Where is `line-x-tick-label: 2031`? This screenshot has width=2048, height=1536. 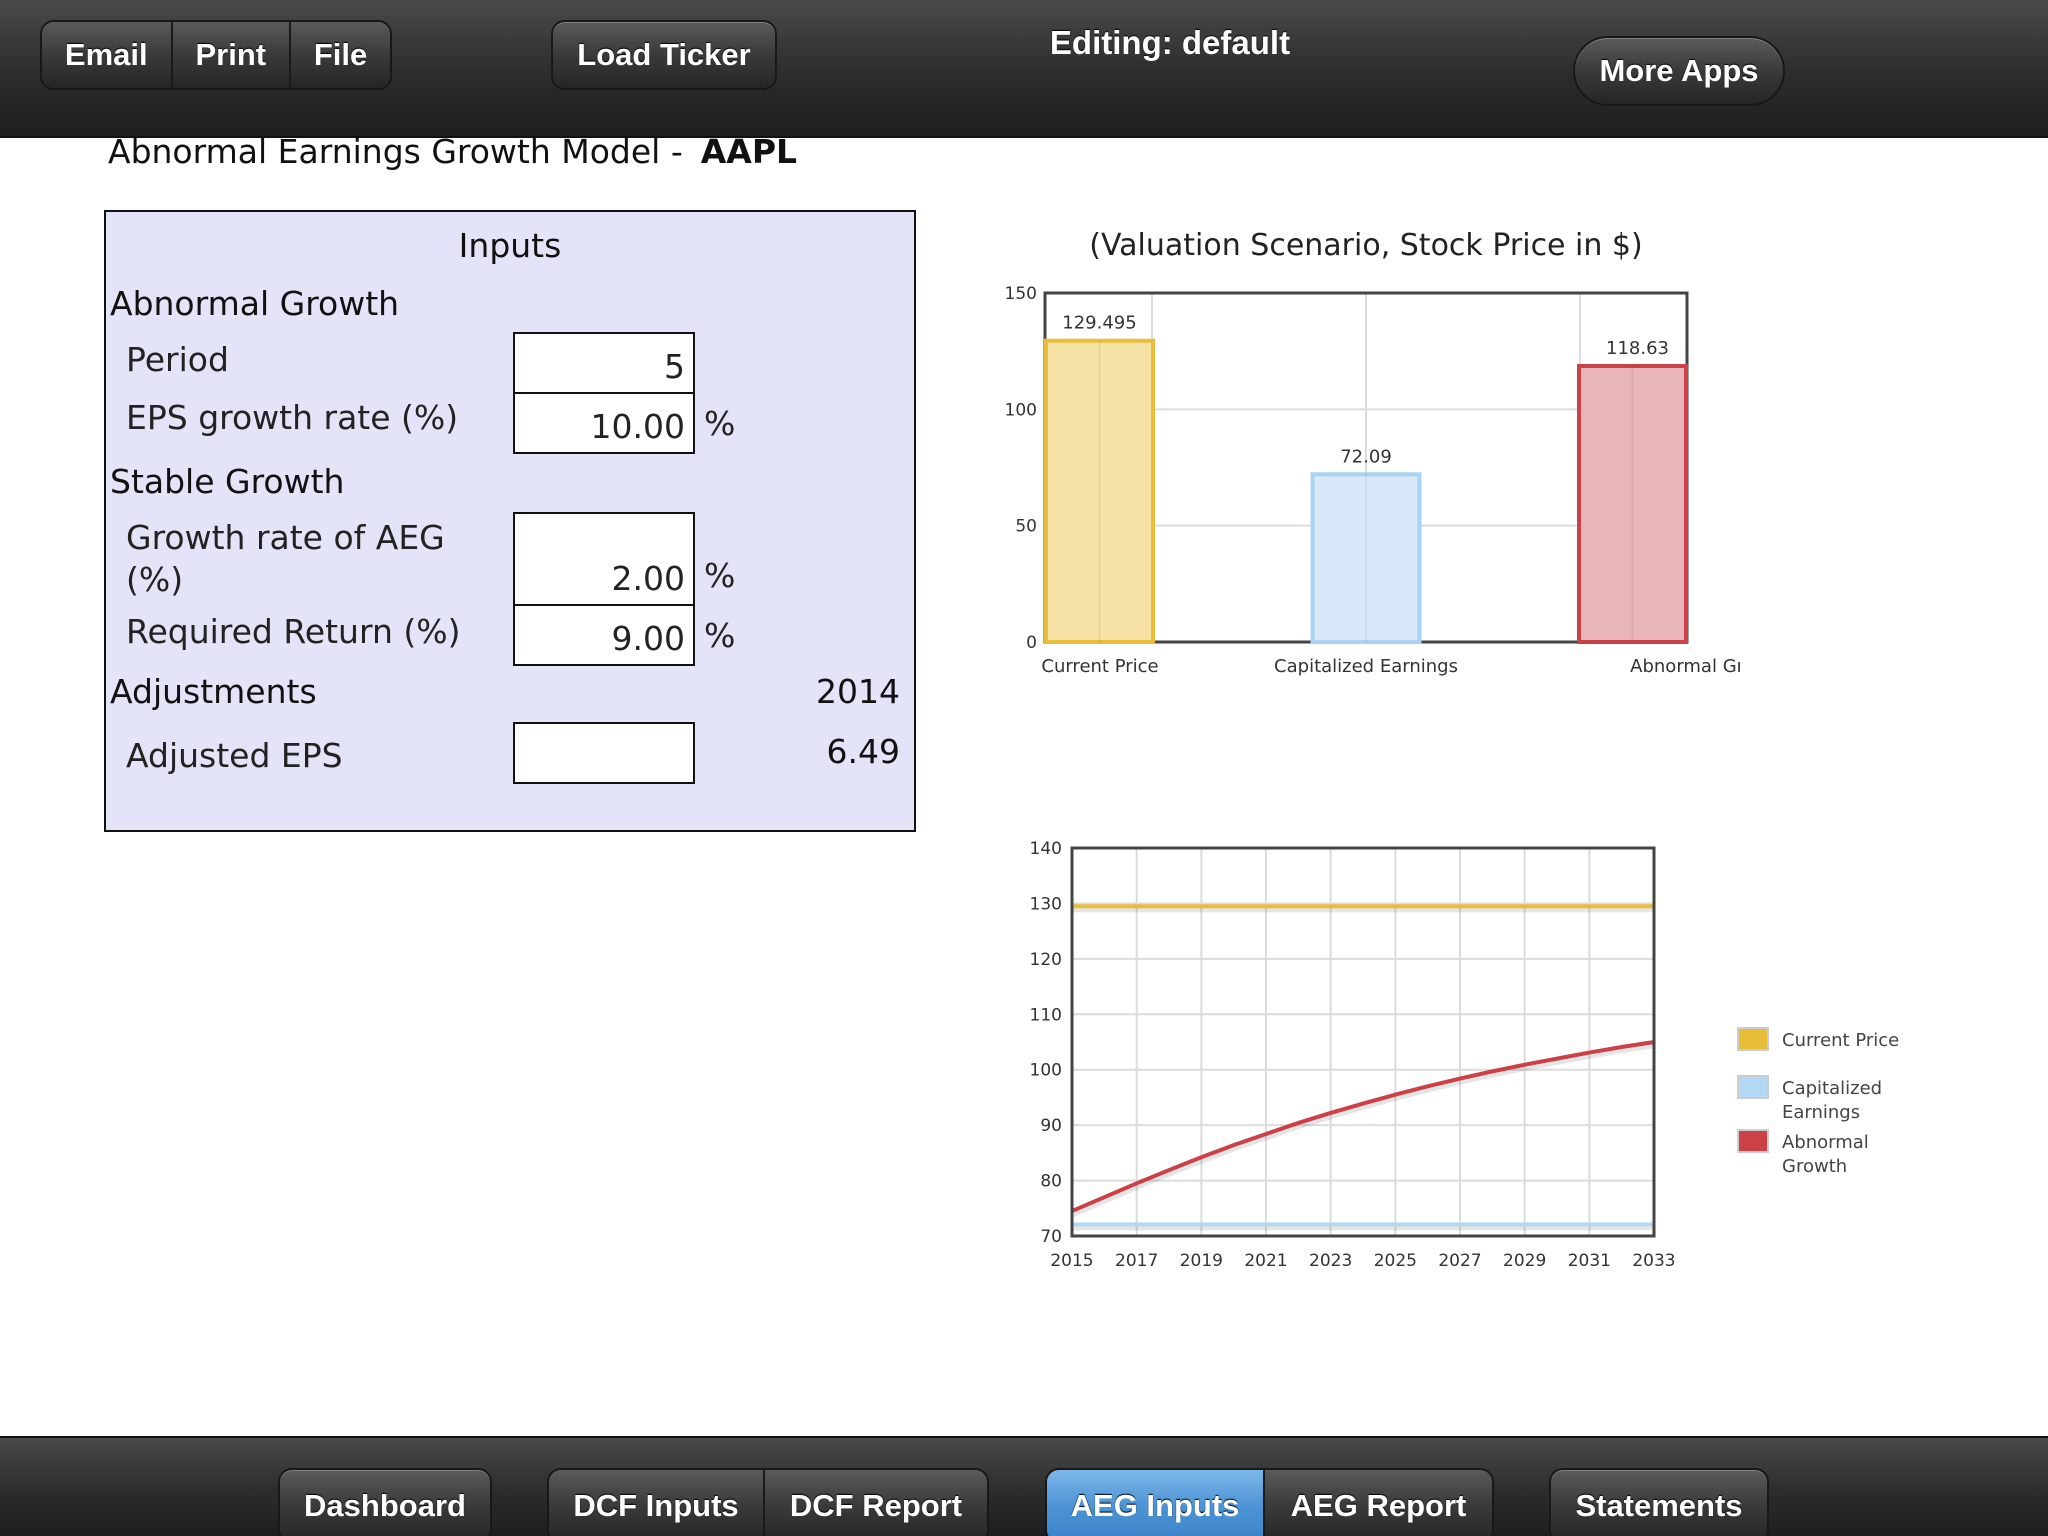 line-x-tick-label: 2031 is located at coordinates (1589, 1261).